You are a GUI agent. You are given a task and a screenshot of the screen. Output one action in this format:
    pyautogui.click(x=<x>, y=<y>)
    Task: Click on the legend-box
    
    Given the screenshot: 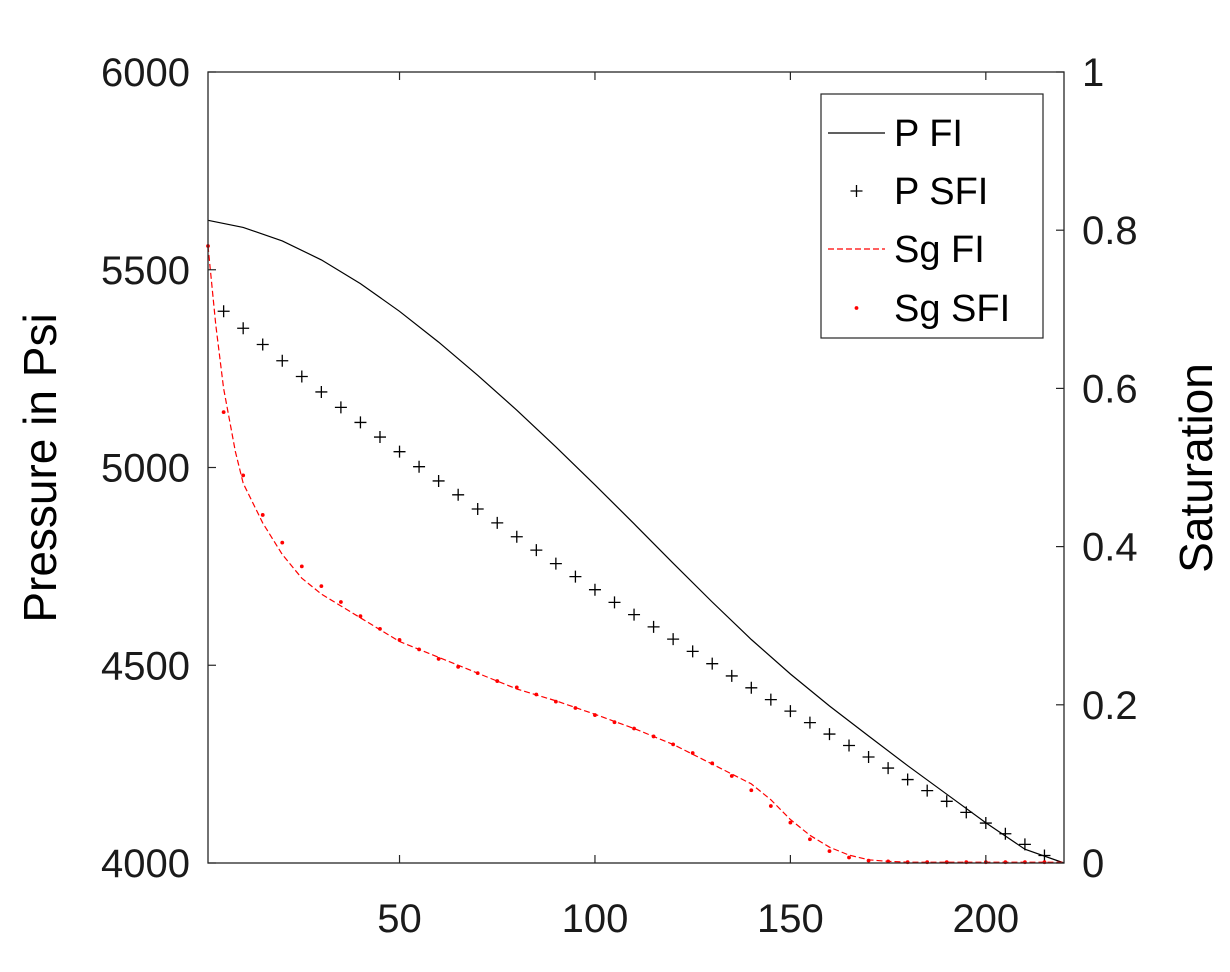 What is the action you would take?
    pyautogui.click(x=932, y=216)
    